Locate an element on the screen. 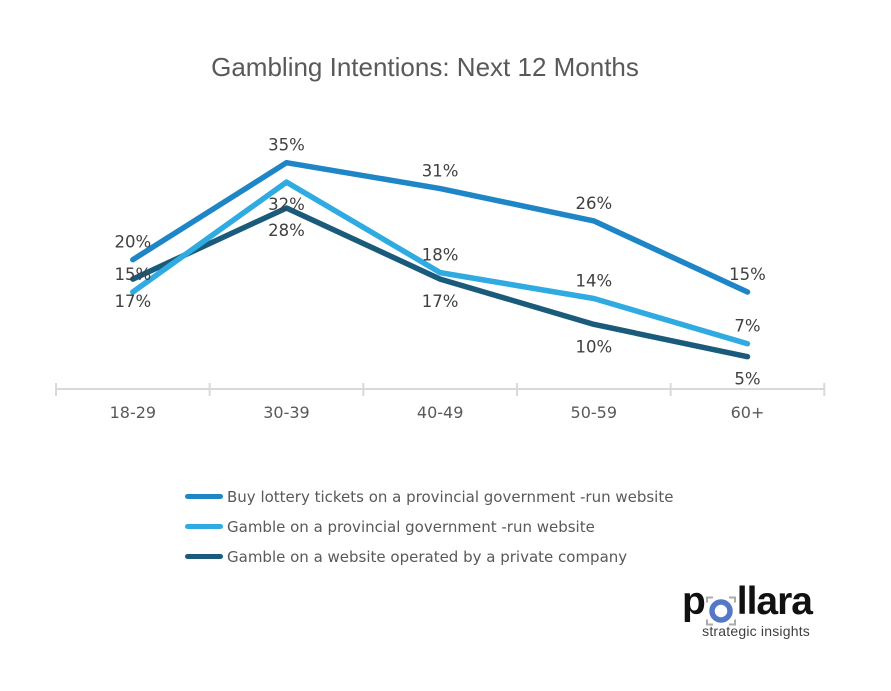 The image size is (891, 691). pollara-logo: p llara strategic insights is located at coordinates (747, 609).